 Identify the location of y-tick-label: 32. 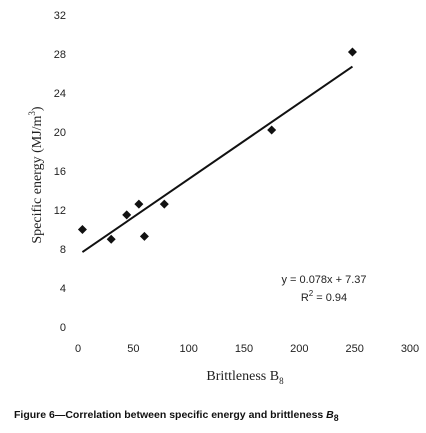
(60, 16).